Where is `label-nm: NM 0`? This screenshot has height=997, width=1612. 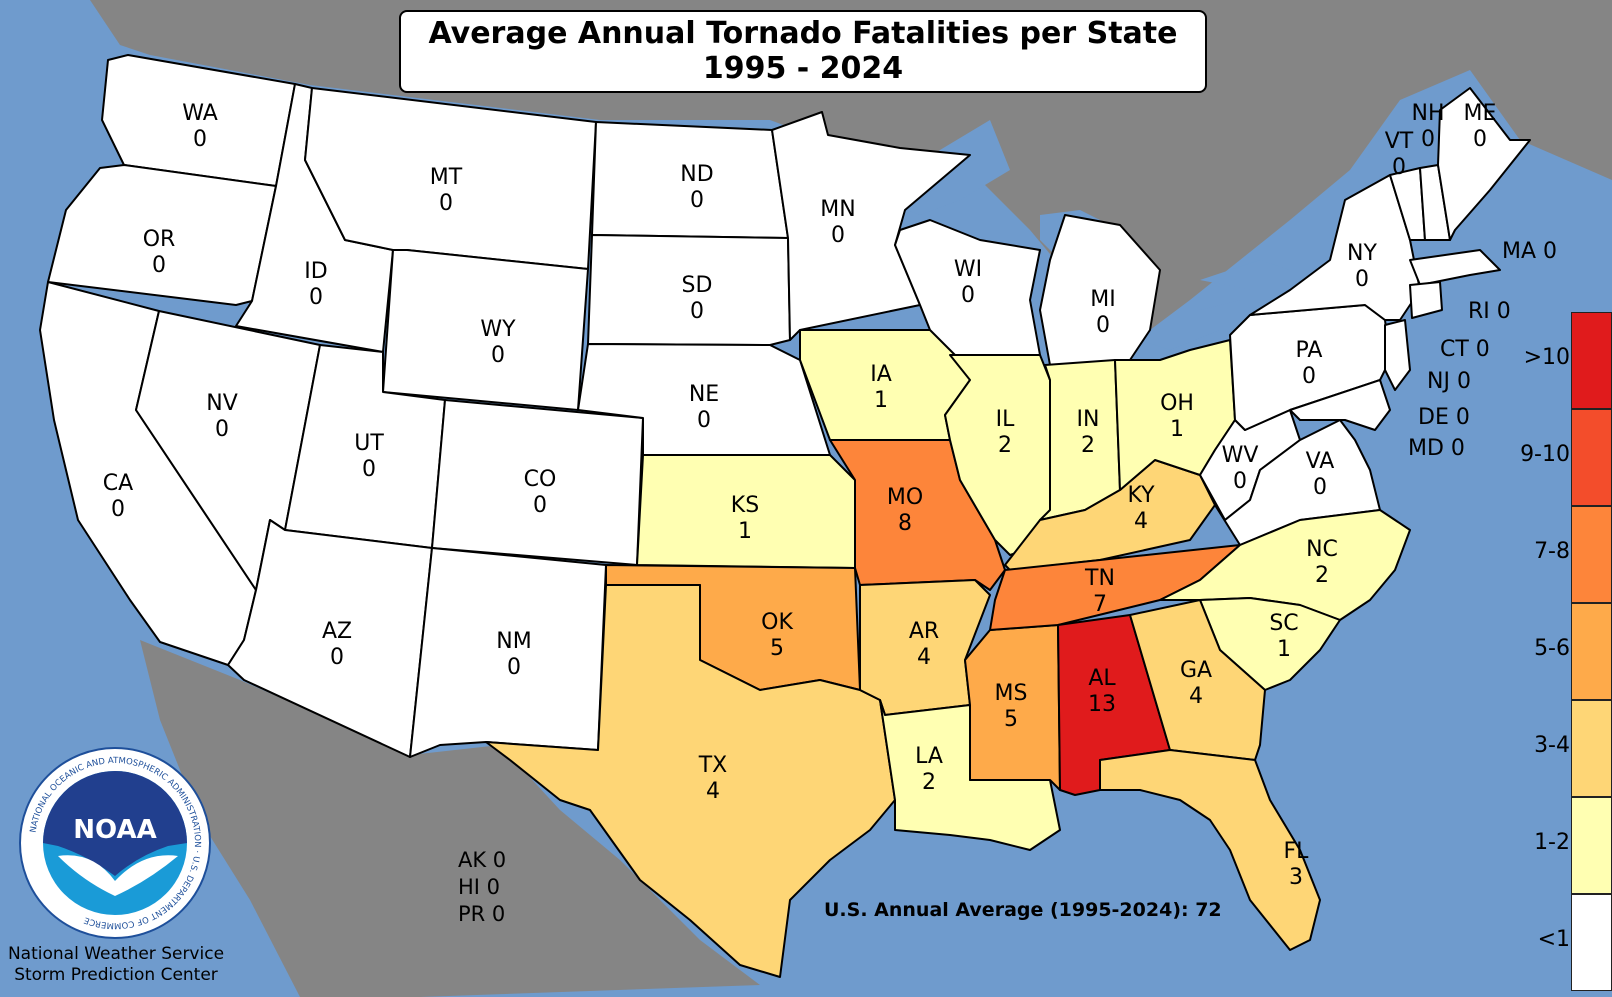 label-nm: NM 0 is located at coordinates (513, 654).